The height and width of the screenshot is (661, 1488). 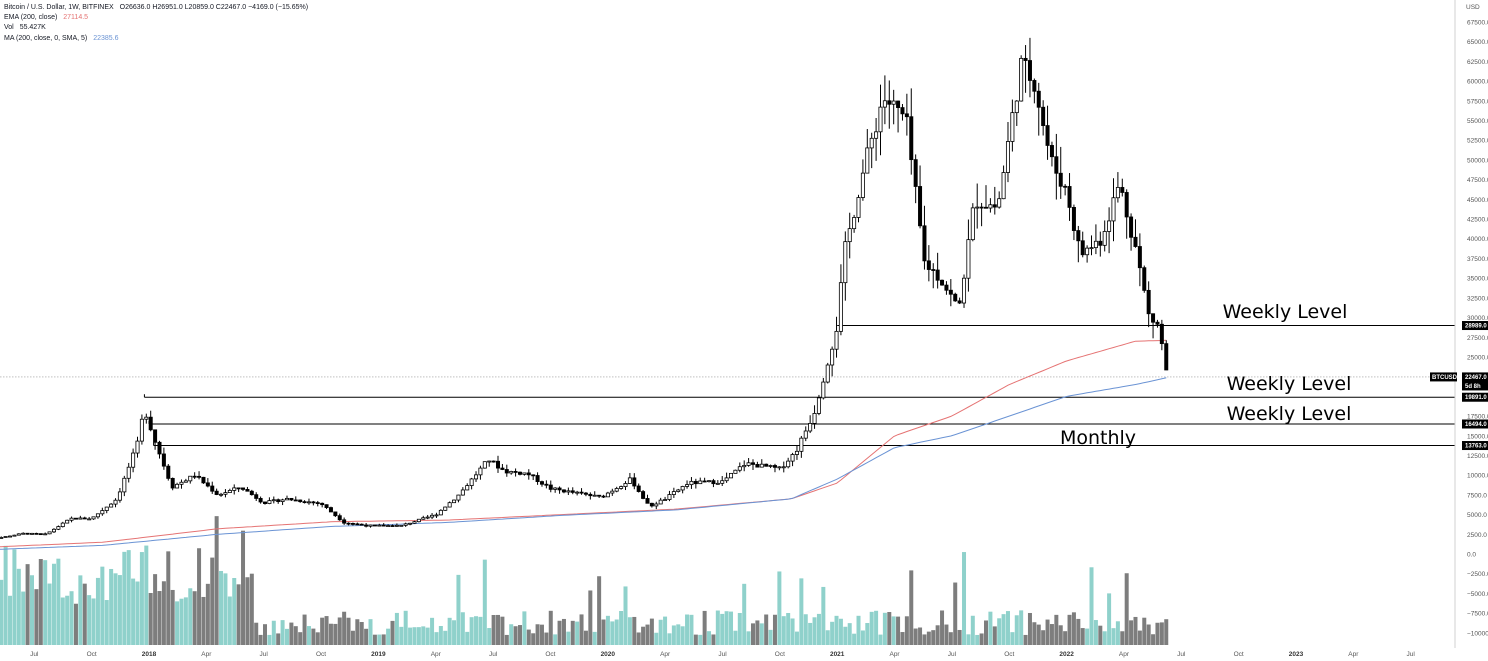 I want to click on legend-vol-row: Vol 55.427K, so click(x=156, y=28).